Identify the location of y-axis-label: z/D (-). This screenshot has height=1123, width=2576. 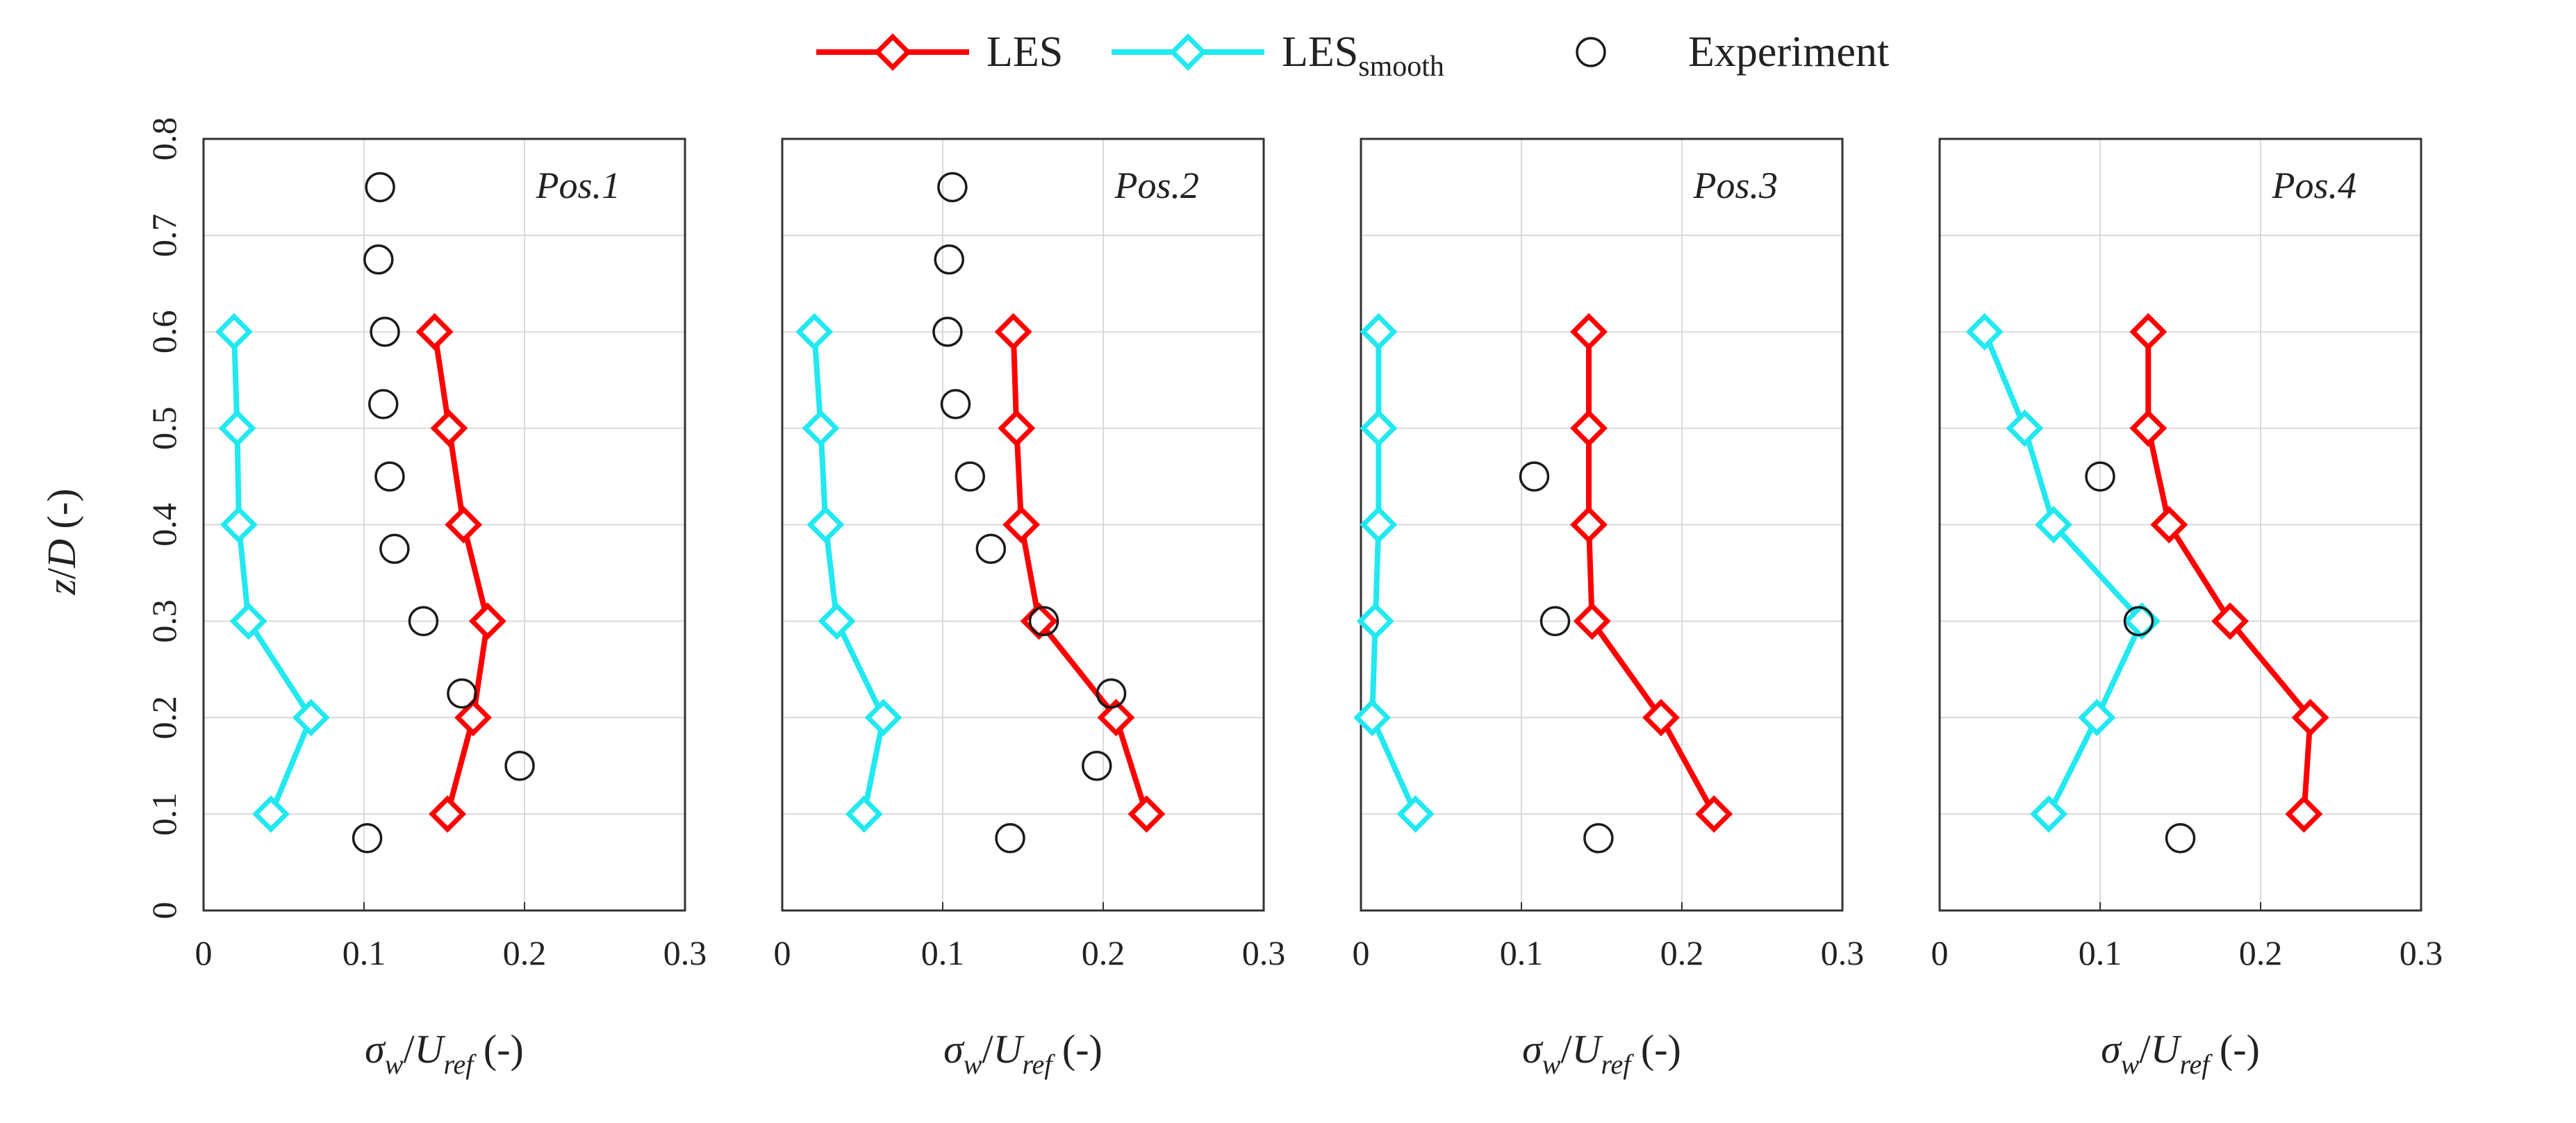
(62, 541).